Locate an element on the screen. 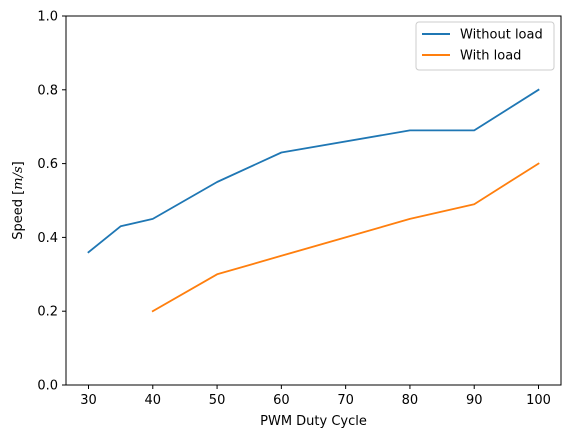 This screenshot has height=438, width=571. legend-label-without-load: Without load is located at coordinates (501, 35).